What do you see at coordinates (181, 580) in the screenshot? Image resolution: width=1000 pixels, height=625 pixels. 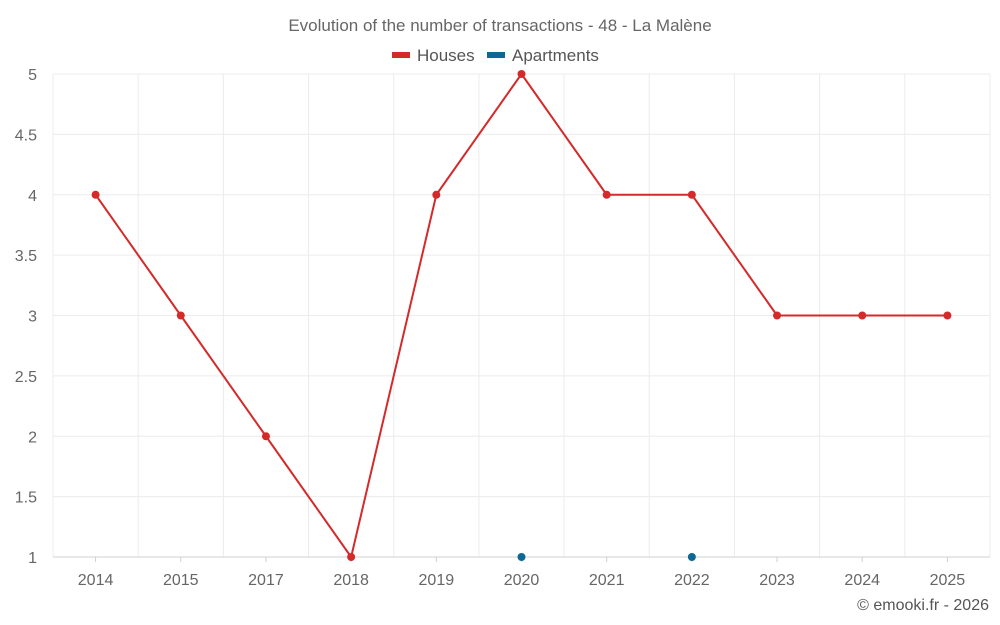 I see `x-tick-label: 2015` at bounding box center [181, 580].